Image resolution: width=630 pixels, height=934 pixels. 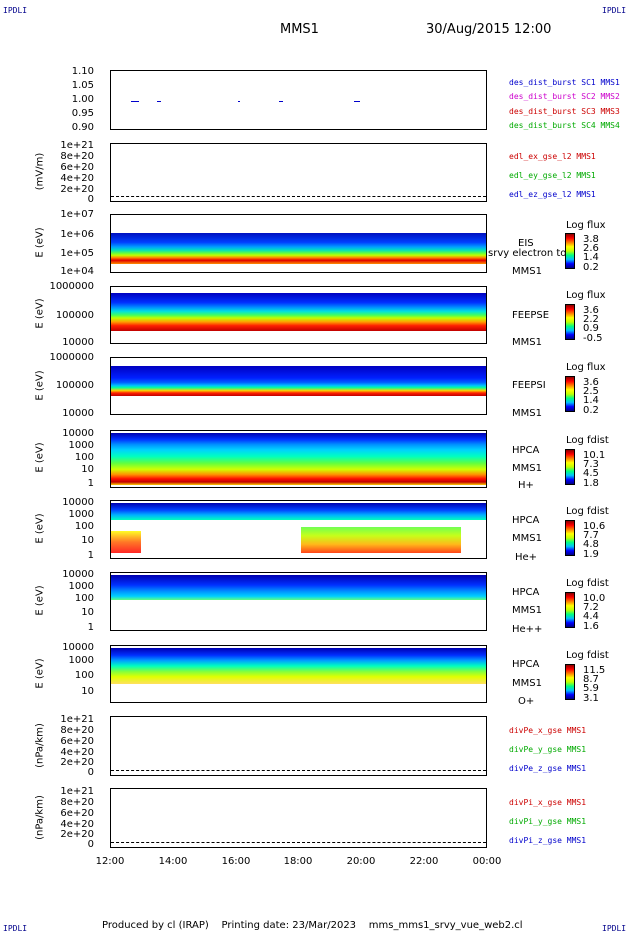 I want to click on x-tick-label: 14:00, so click(x=173, y=861).